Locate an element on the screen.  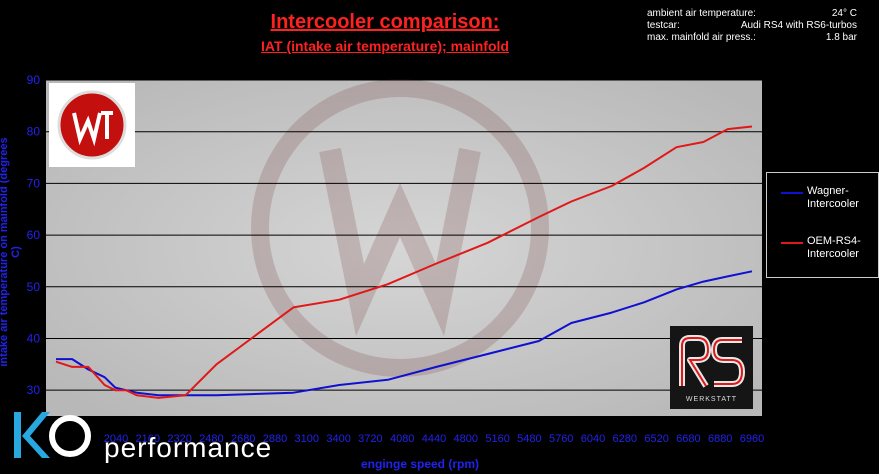
x-tick-label: 6960 is located at coordinates (752, 439).